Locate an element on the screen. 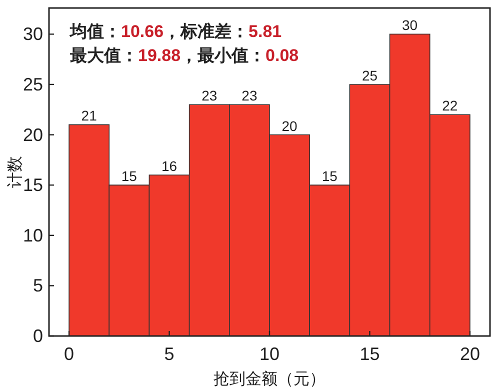  bar: 16 is located at coordinates (169, 247).